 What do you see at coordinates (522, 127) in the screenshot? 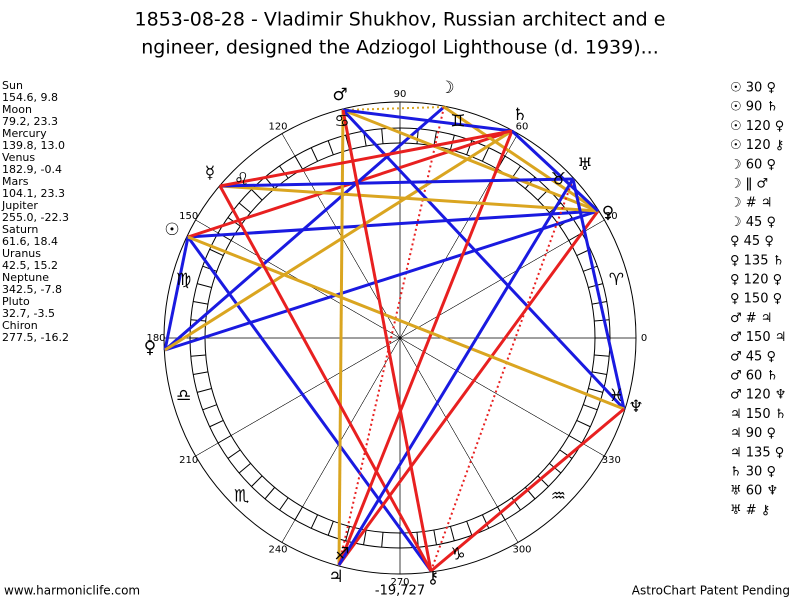
I see `degree-label: 60` at bounding box center [522, 127].